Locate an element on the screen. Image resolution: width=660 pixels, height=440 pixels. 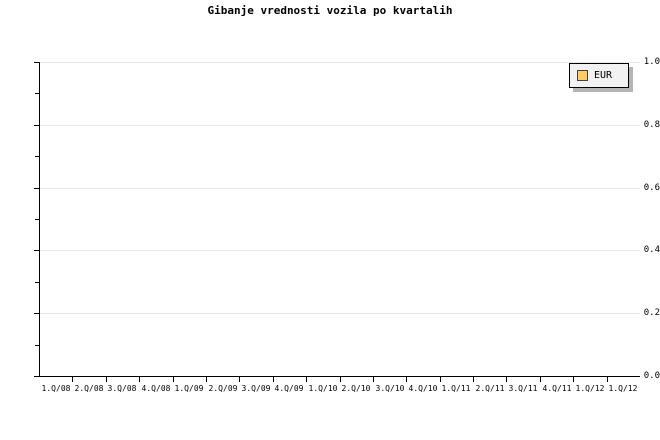
y-axis-tick-label: 0.4 is located at coordinates (651, 250).